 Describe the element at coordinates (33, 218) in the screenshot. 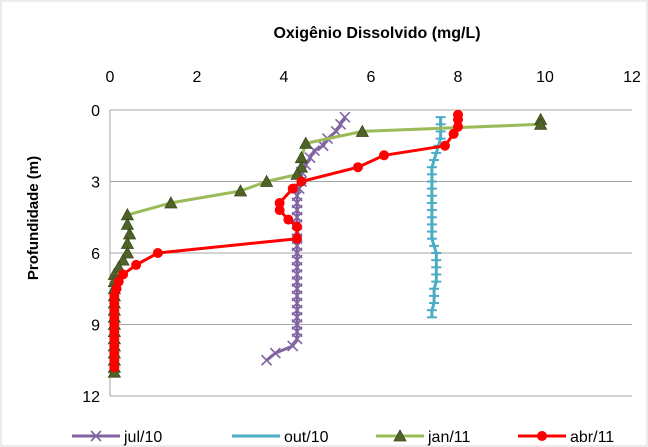

I see `y-axis-label: Profundidade (m)` at that location.